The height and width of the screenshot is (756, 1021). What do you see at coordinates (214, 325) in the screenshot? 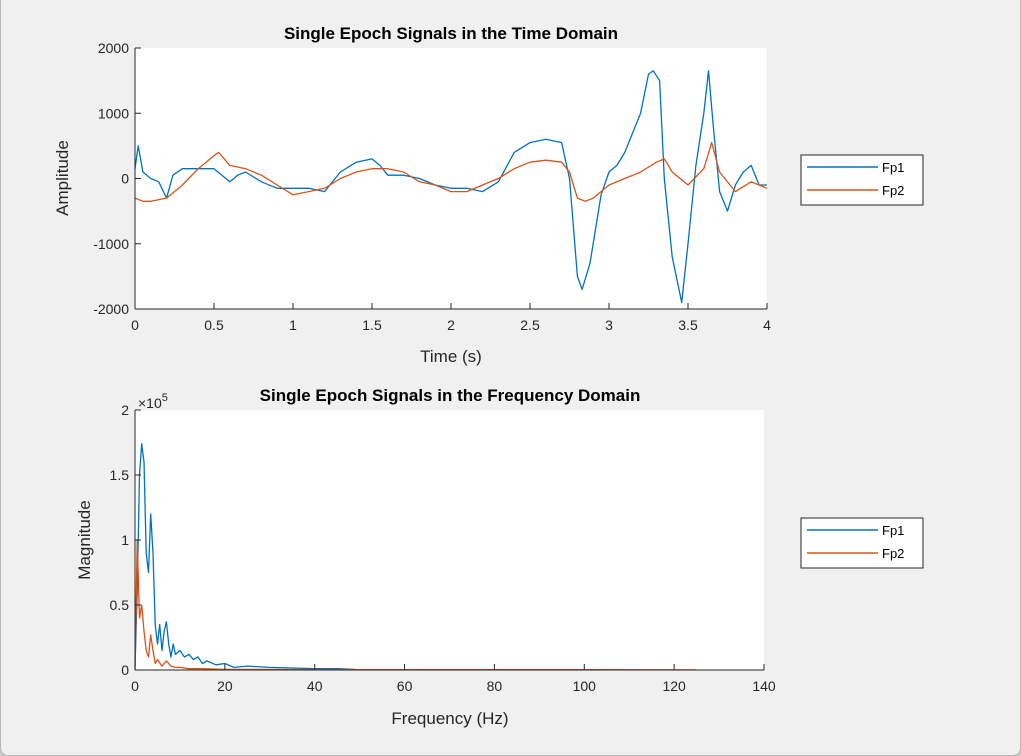
I see `x-tick-label: 0.5` at bounding box center [214, 325].